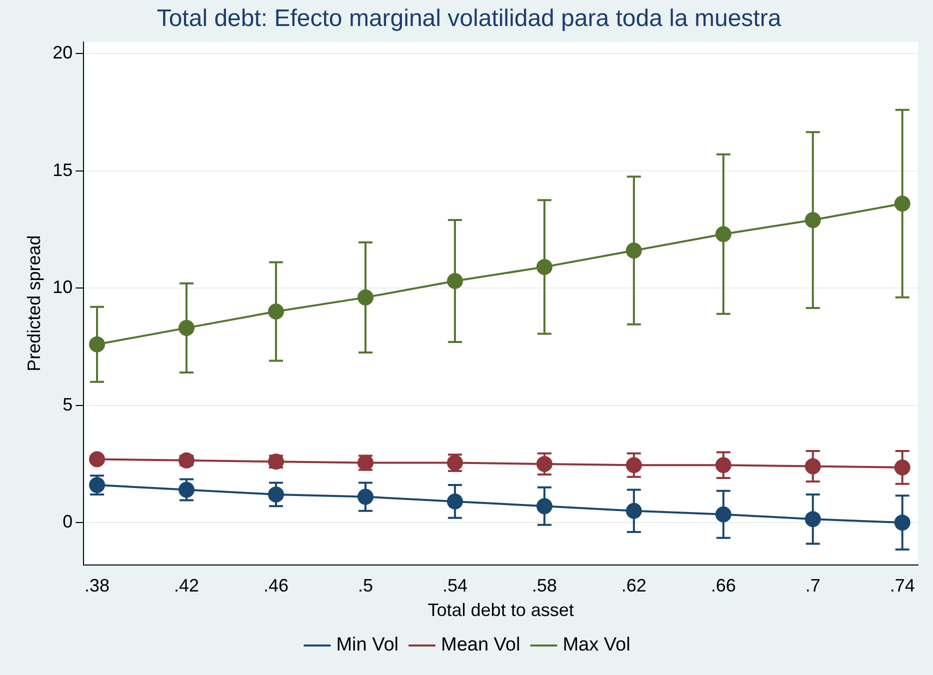  What do you see at coordinates (633, 586) in the screenshot?
I see `x-tick-label: .62` at bounding box center [633, 586].